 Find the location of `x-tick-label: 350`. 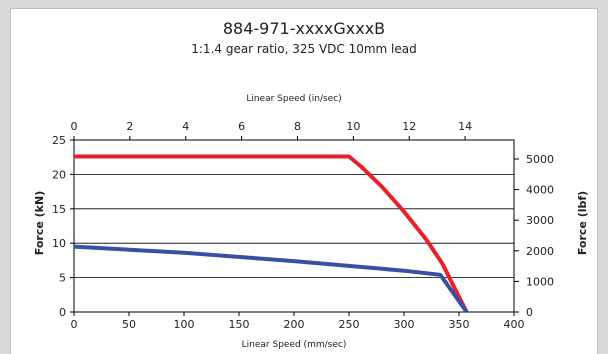

x-tick-label: 350 is located at coordinates (459, 324).